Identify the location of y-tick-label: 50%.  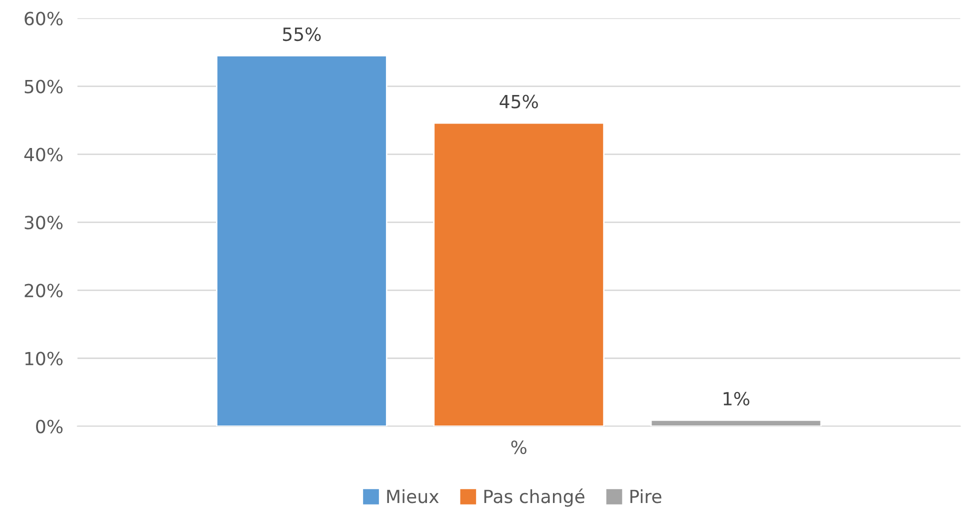
(43, 87).